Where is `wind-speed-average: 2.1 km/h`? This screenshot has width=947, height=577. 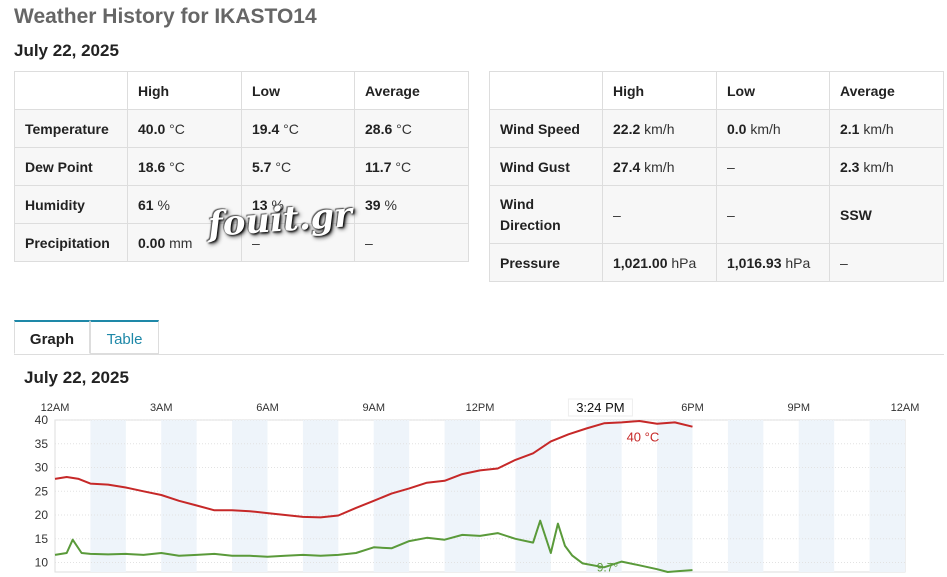 wind-speed-average: 2.1 km/h is located at coordinates (886, 128).